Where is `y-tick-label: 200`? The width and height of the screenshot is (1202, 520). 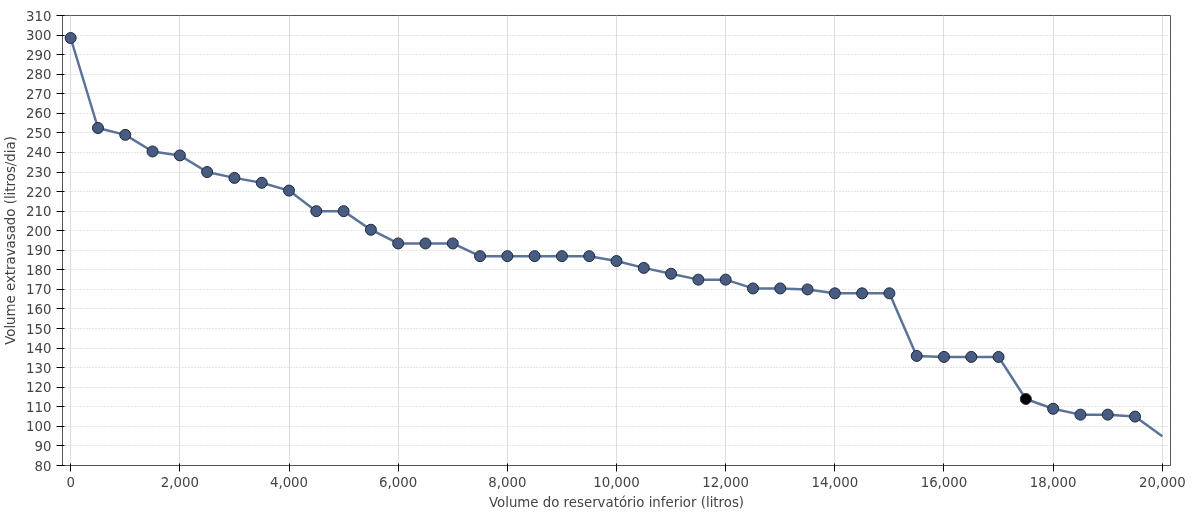 y-tick-label: 200 is located at coordinates (39, 231).